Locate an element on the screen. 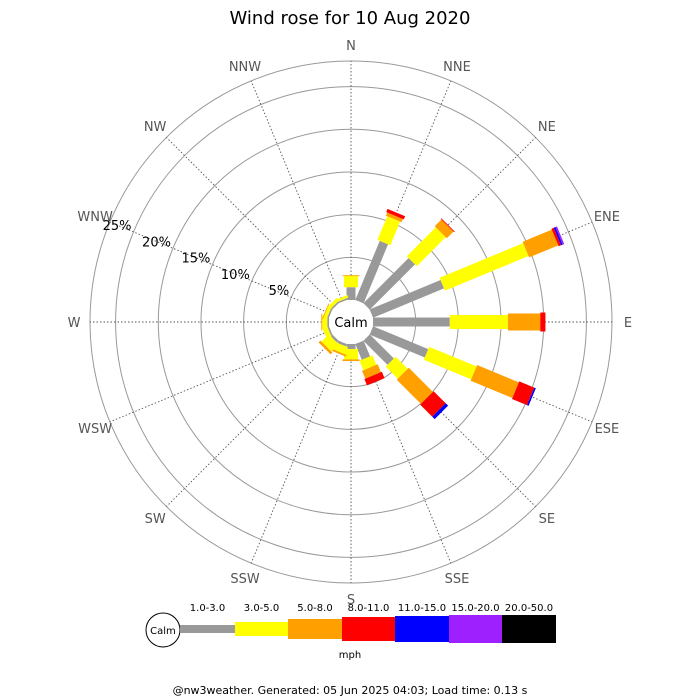 The width and height of the screenshot is (700, 700). bar-nne-1.0-3.0 is located at coordinates (372, 272).